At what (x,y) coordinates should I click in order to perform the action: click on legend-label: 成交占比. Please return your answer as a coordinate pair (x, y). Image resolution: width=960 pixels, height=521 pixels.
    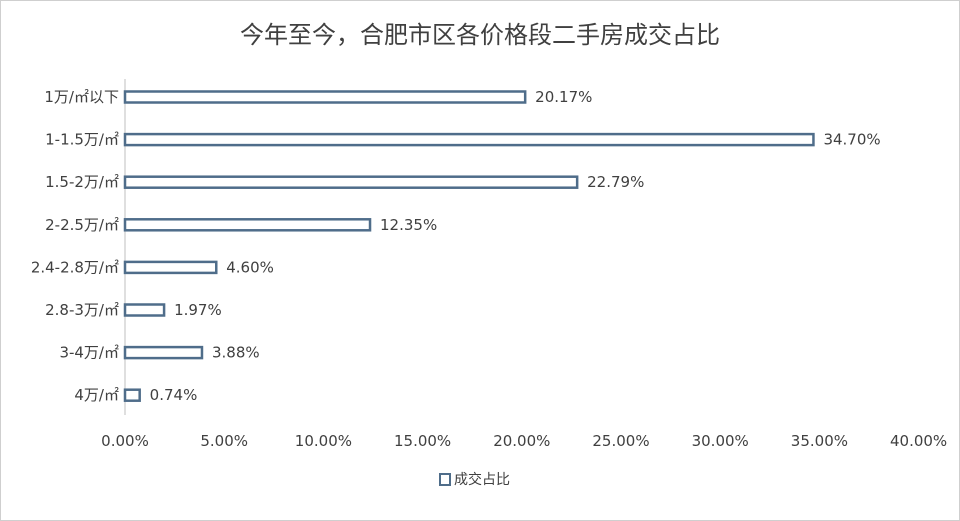
    Looking at the image, I should click on (482, 479).